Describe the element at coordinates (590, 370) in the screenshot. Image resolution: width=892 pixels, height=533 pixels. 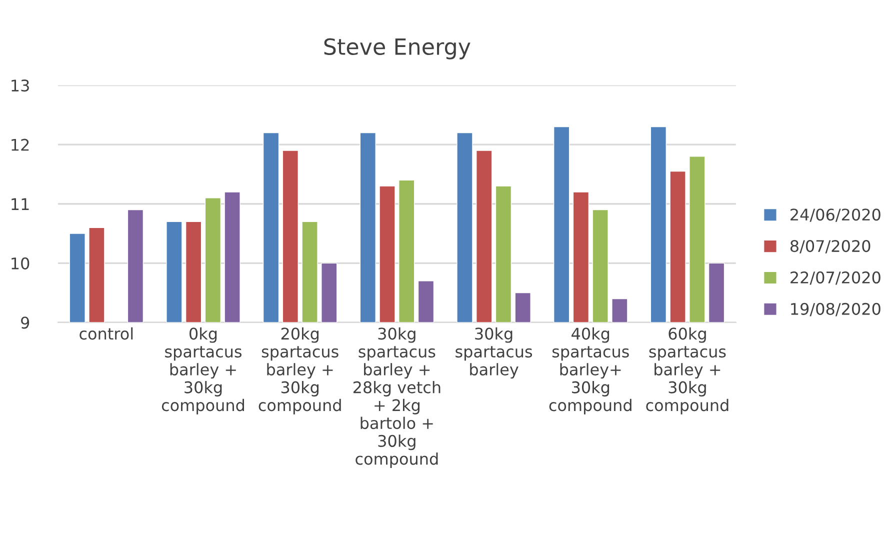
I see `x-tick-label: 40kg spartacus barley+ 30kg compound` at that location.